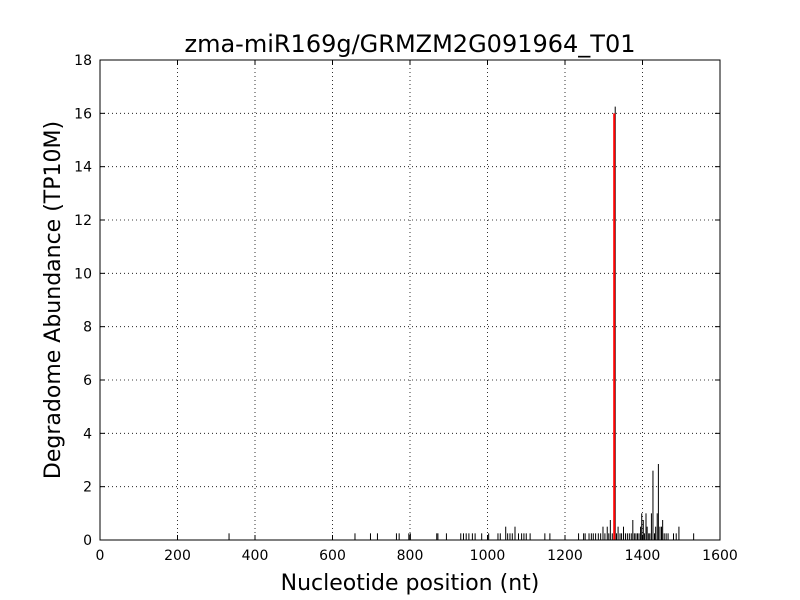  I want to click on x-tick-label: 400, so click(255, 556).